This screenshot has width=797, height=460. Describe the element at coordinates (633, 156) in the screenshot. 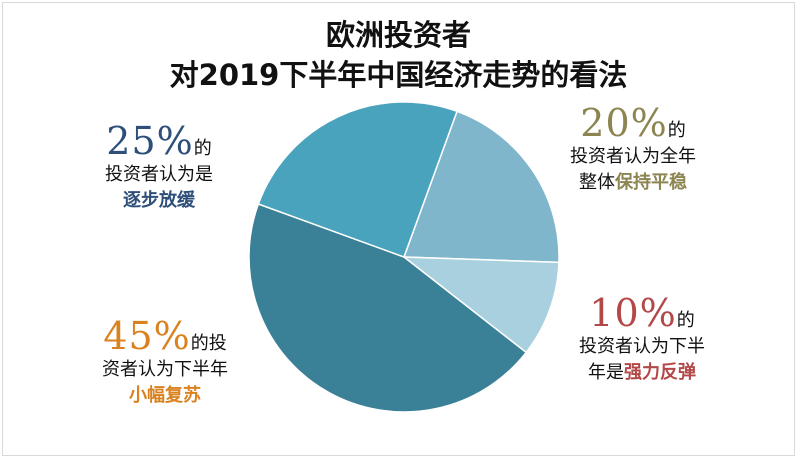

I see `annotation-20-line2: 投资者认为全年` at that location.